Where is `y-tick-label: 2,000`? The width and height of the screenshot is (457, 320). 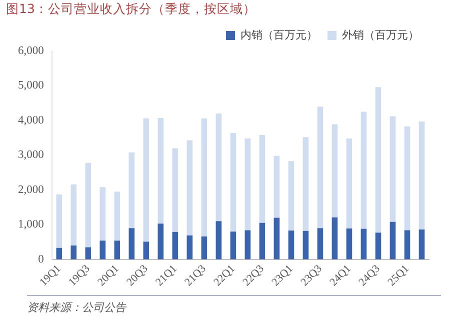
y-tick-label: 2,000 is located at coordinates (31, 190).